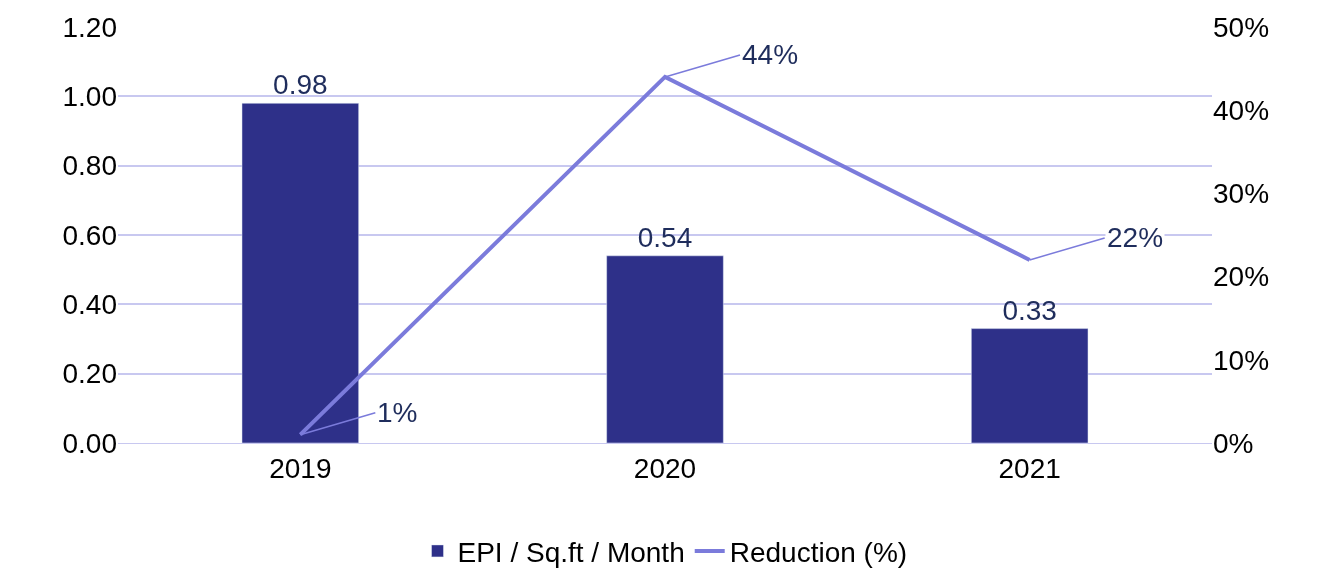  Describe the element at coordinates (89, 374) in the screenshot. I see `y-tick-label: 0.20` at that location.